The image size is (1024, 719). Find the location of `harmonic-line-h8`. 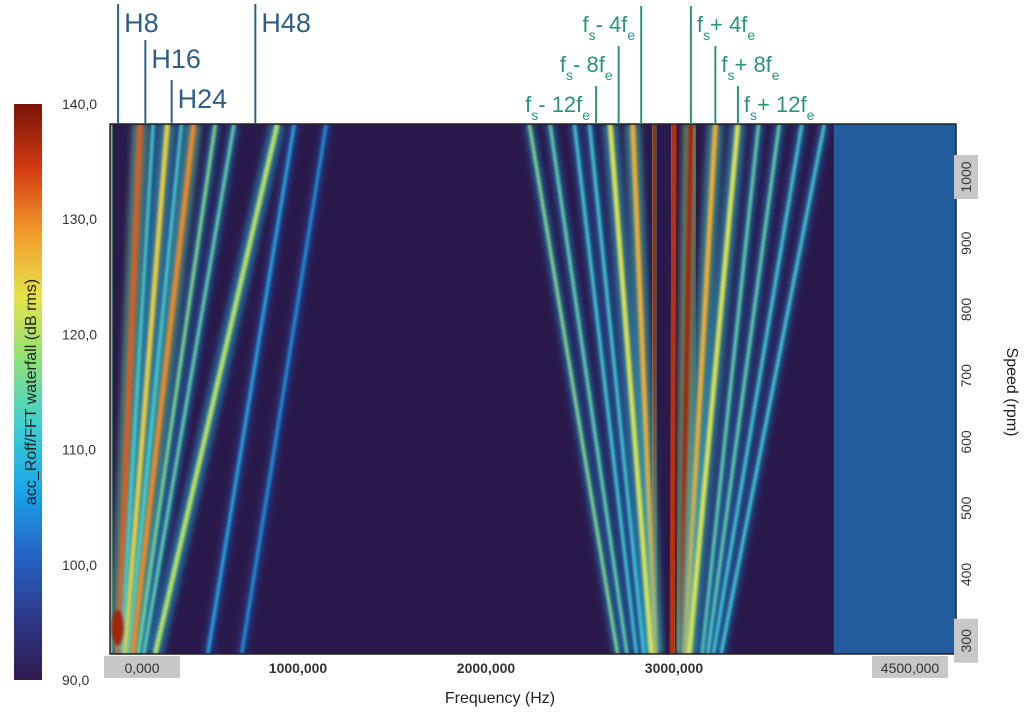

harmonic-line-h8 is located at coordinates (129, 389).